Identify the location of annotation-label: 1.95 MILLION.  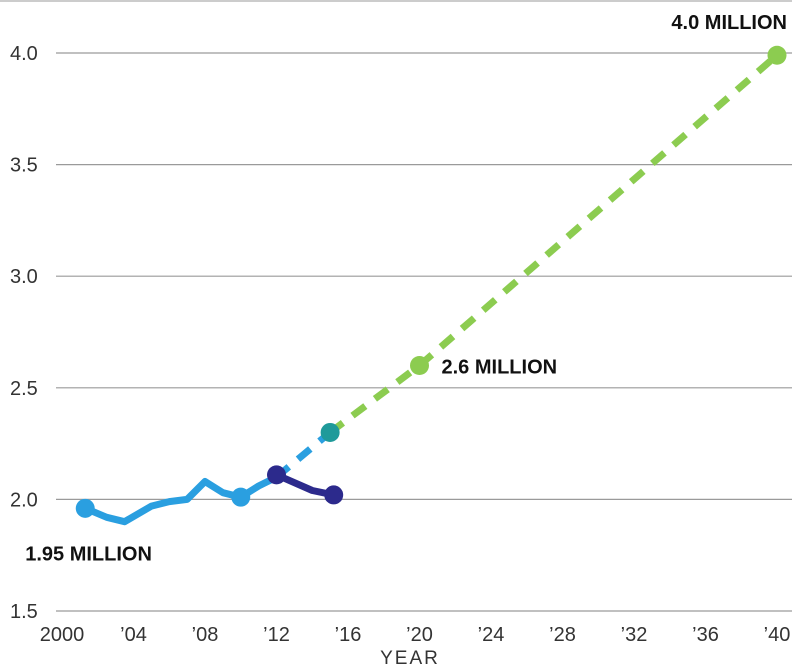
(88, 554).